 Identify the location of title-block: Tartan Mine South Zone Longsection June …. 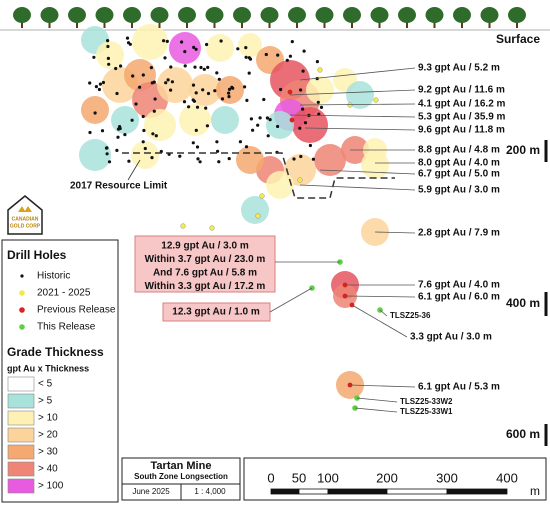
(181, 479).